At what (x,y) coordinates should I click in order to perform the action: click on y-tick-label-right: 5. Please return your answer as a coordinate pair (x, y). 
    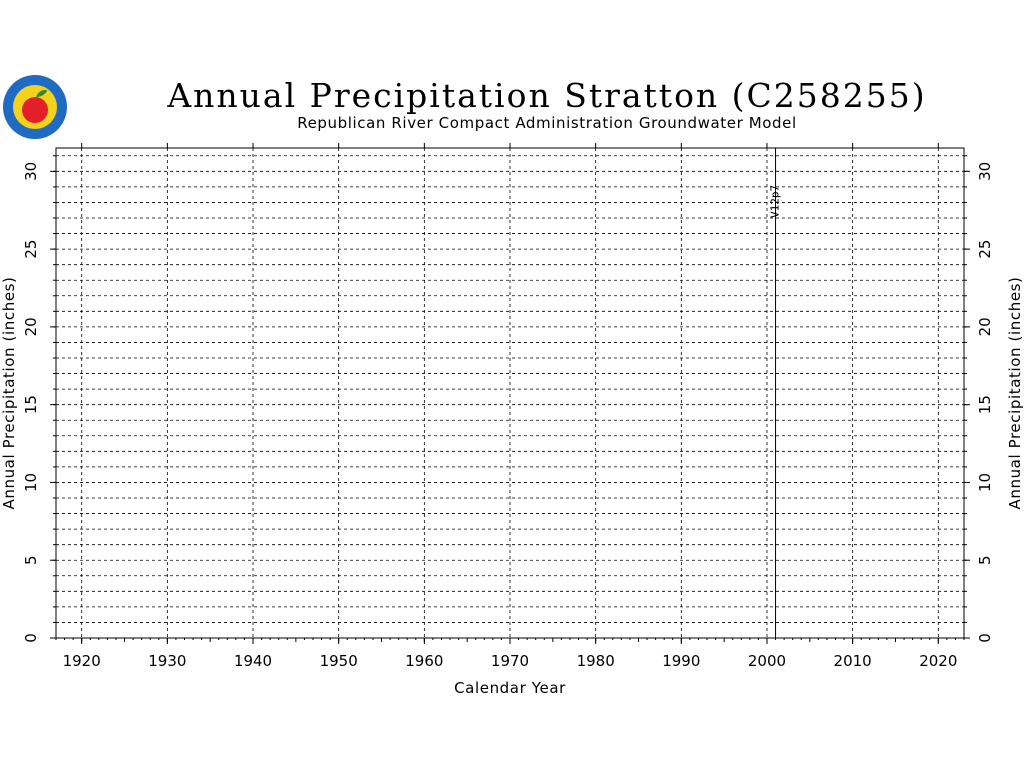
    Looking at the image, I should click on (985, 560).